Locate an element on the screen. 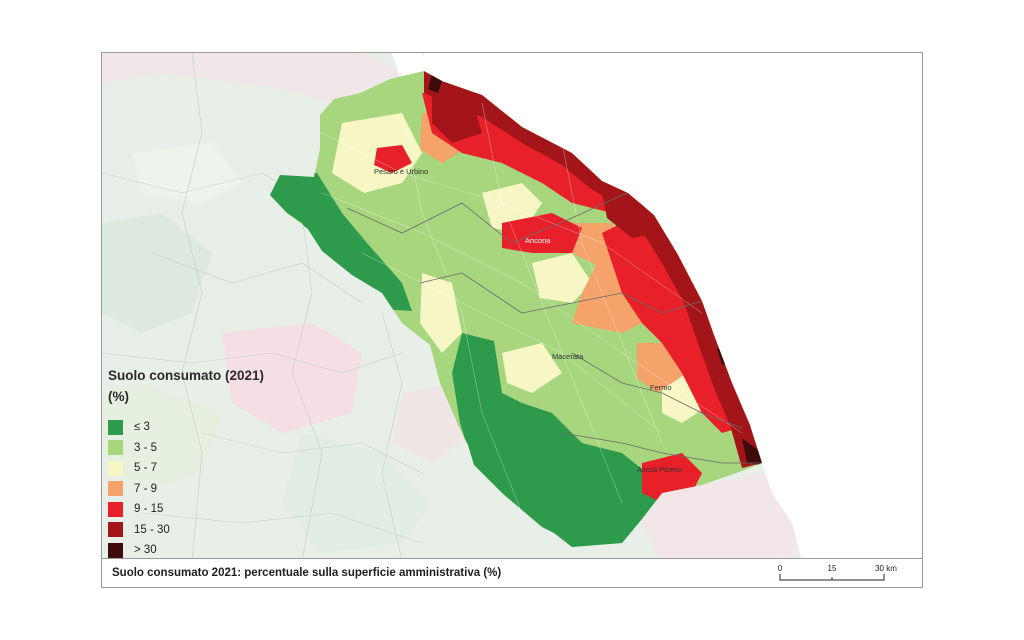  city-label-ascoli: Ascoli Piceno is located at coordinates (659, 469).